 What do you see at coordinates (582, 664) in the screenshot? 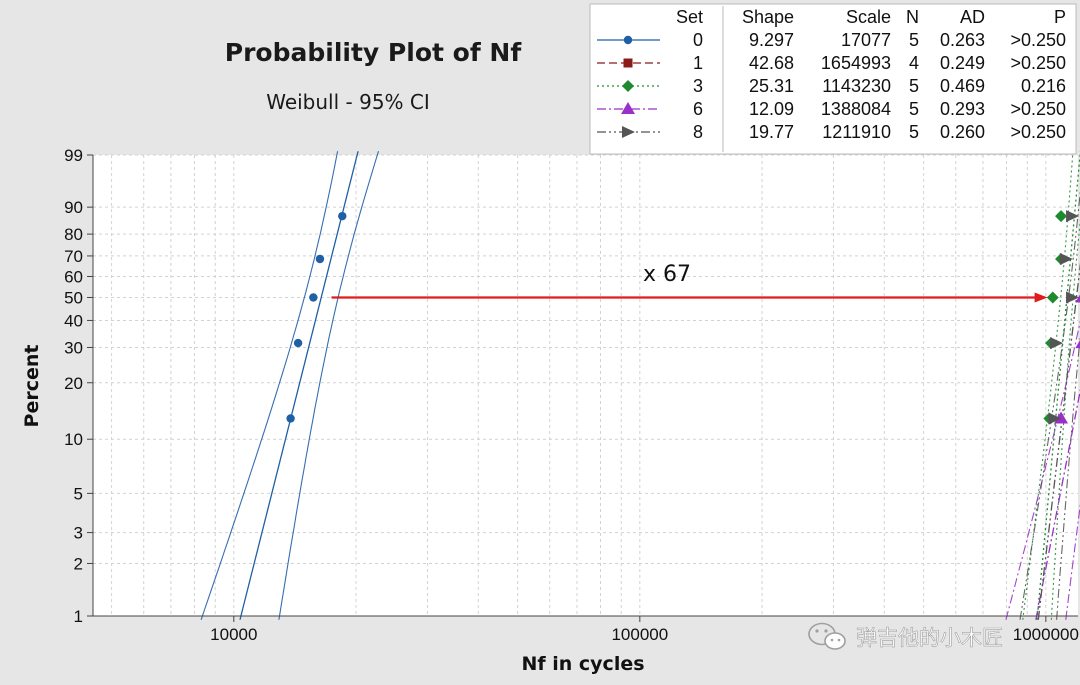
I see `x-axis-label: Nf in cycles` at bounding box center [582, 664].